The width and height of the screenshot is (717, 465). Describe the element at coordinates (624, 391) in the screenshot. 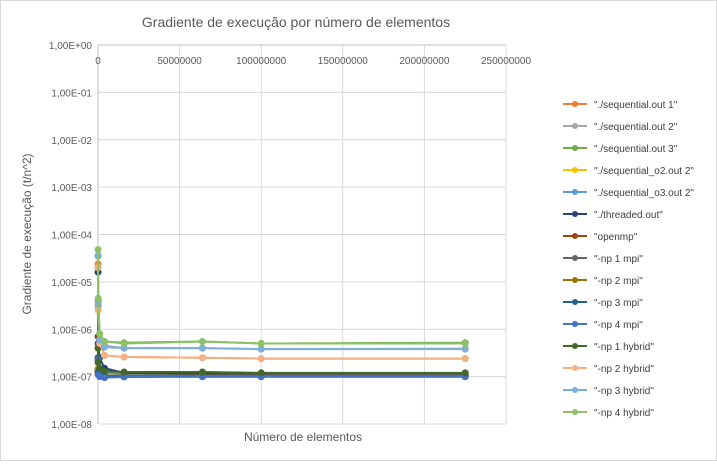

I see `legend-label: "-np 3 hybrid"` at that location.